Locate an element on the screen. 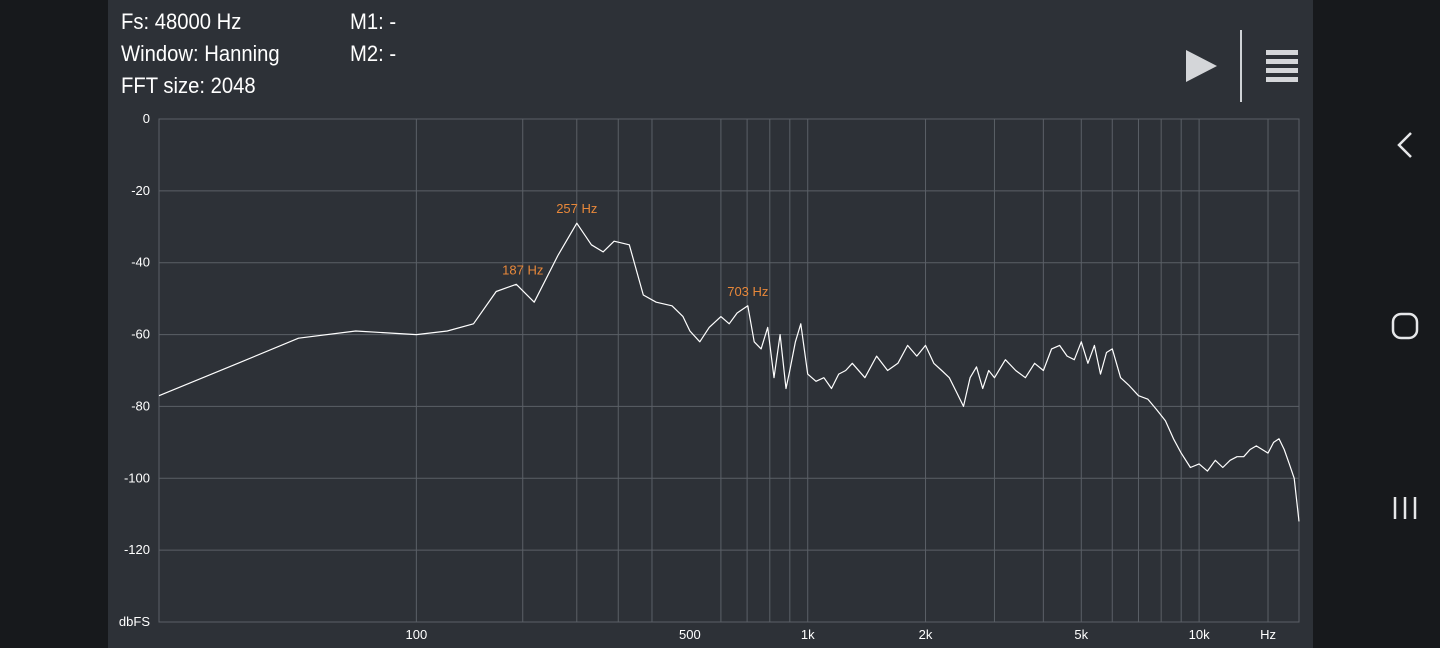 The height and width of the screenshot is (648, 1440). y-tick-label: -100 is located at coordinates (137, 477).